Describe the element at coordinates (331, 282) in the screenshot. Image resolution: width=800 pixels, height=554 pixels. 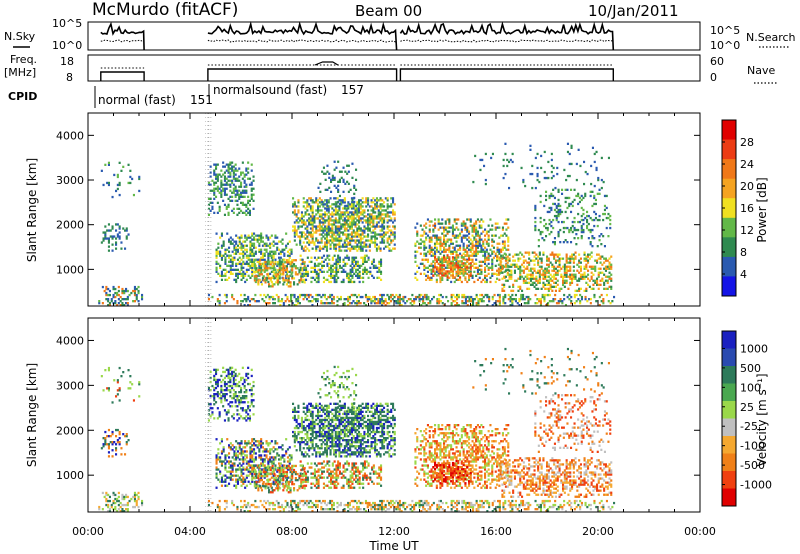
I see `power-cell-1978` at that location.